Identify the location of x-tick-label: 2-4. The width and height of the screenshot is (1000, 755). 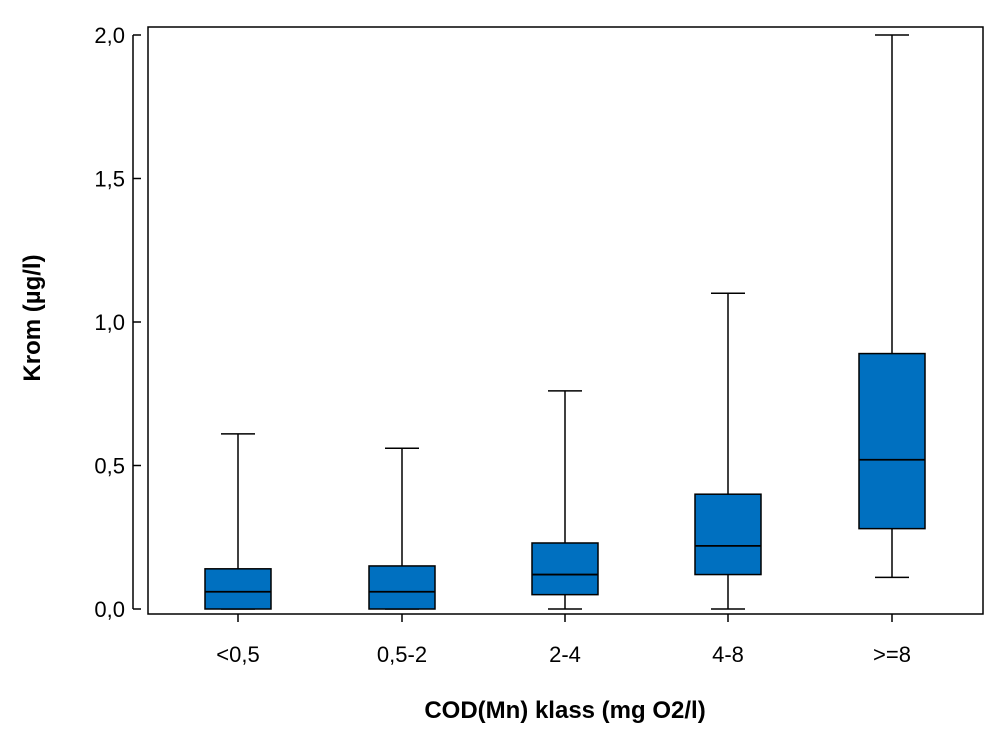
(565, 654).